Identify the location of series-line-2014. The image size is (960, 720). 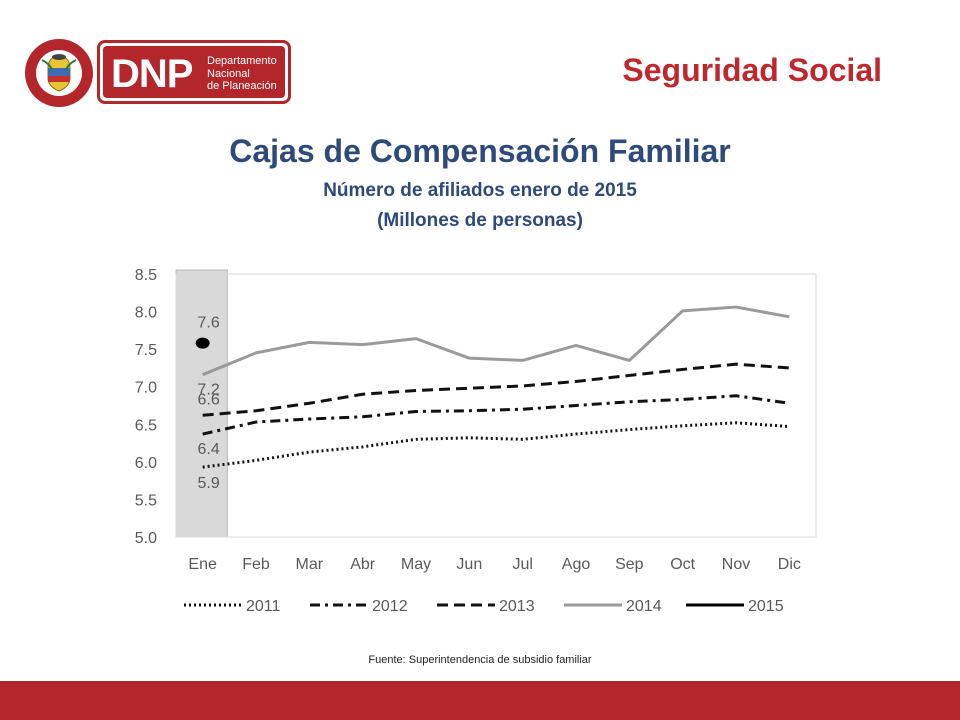
(496, 341).